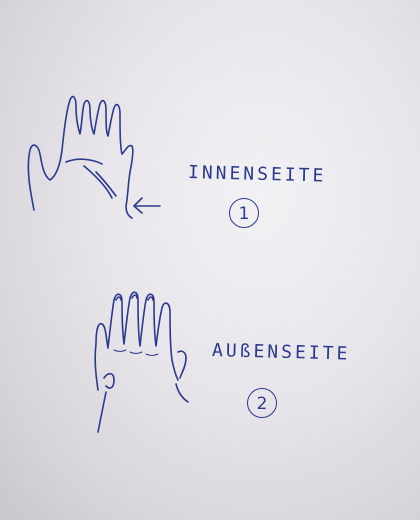 This screenshot has width=420, height=520. What do you see at coordinates (281, 352) in the screenshot?
I see `label-aussenseite: AUßENSEITE` at bounding box center [281, 352].